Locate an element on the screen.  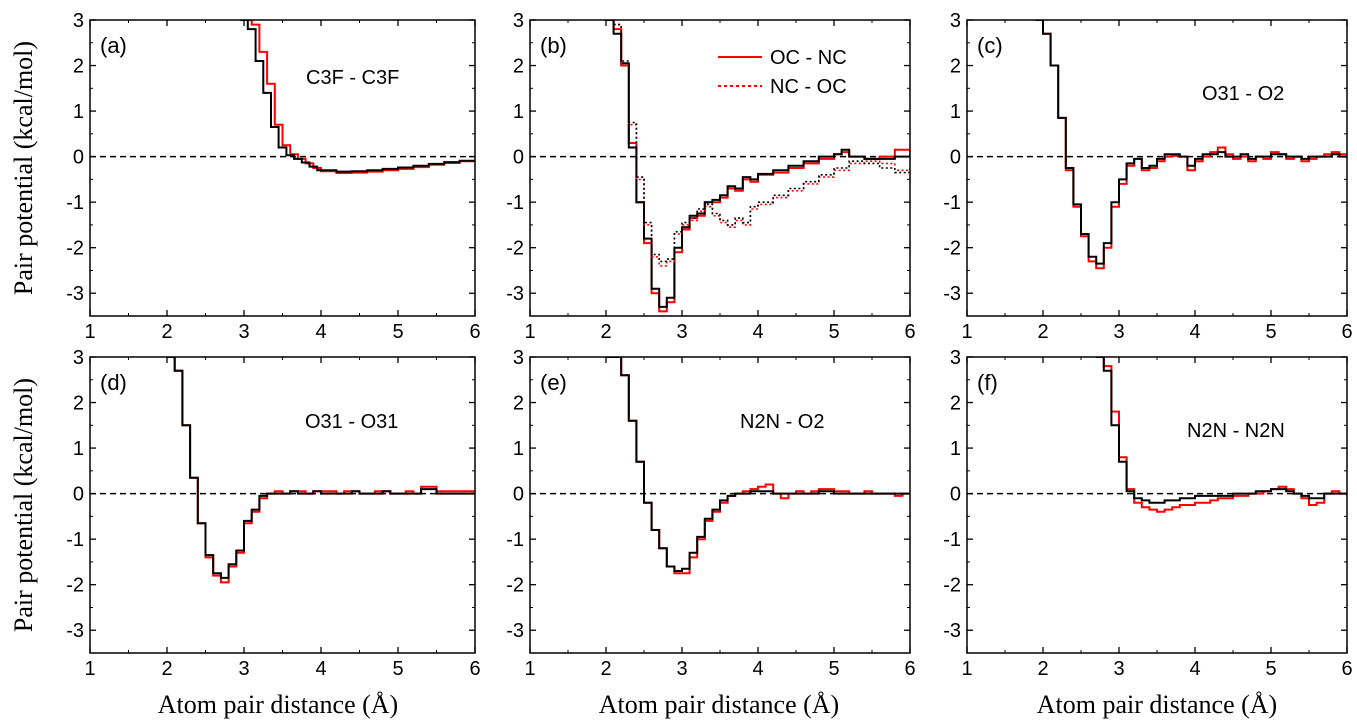
legend: OC - NC NC - OC is located at coordinates (782, 72).